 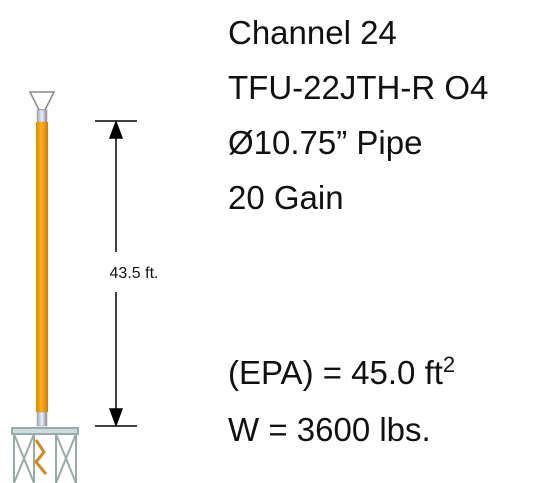 I want to click on spec-line: TFU-22JTH-R O4, so click(x=358, y=87).